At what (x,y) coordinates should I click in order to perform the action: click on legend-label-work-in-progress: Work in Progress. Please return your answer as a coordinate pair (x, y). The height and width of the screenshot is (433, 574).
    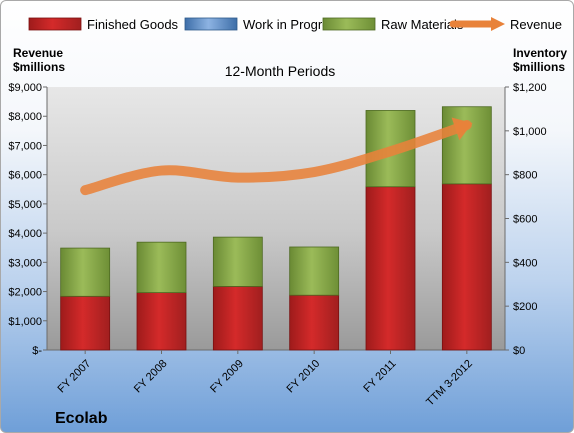
    Looking at the image, I should click on (293, 24).